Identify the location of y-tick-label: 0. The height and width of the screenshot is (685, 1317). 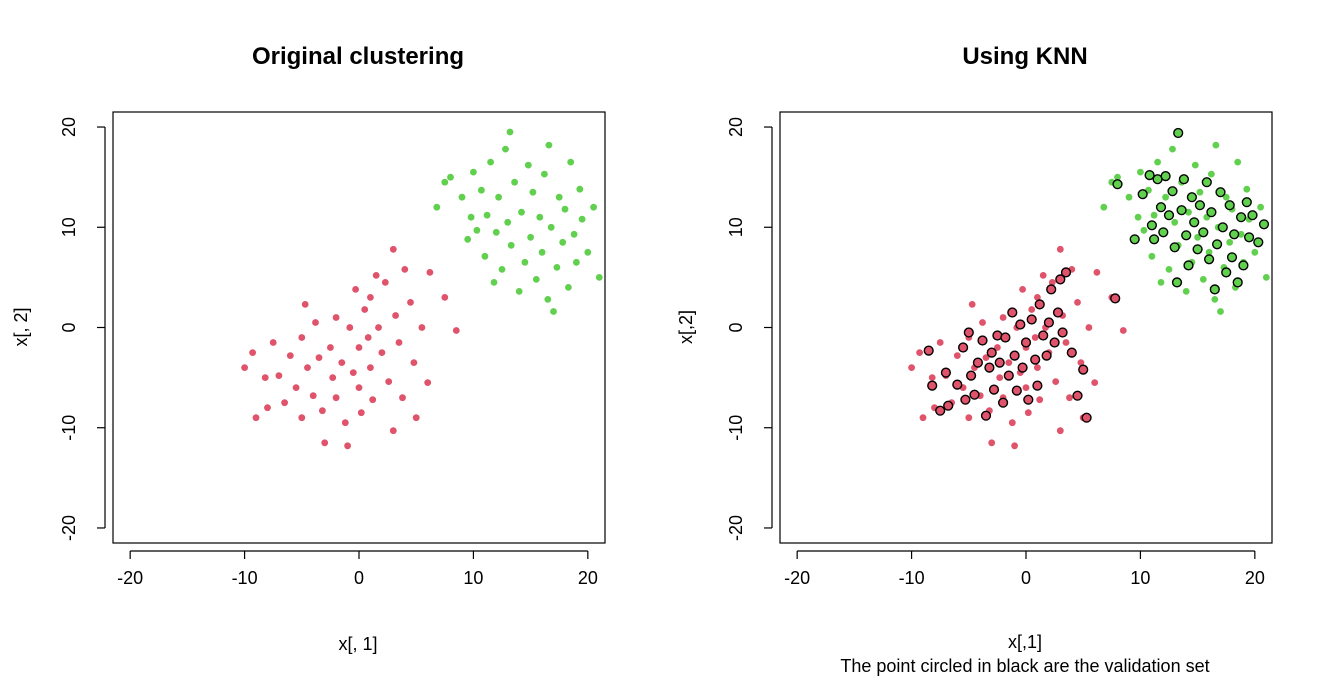
(69, 327).